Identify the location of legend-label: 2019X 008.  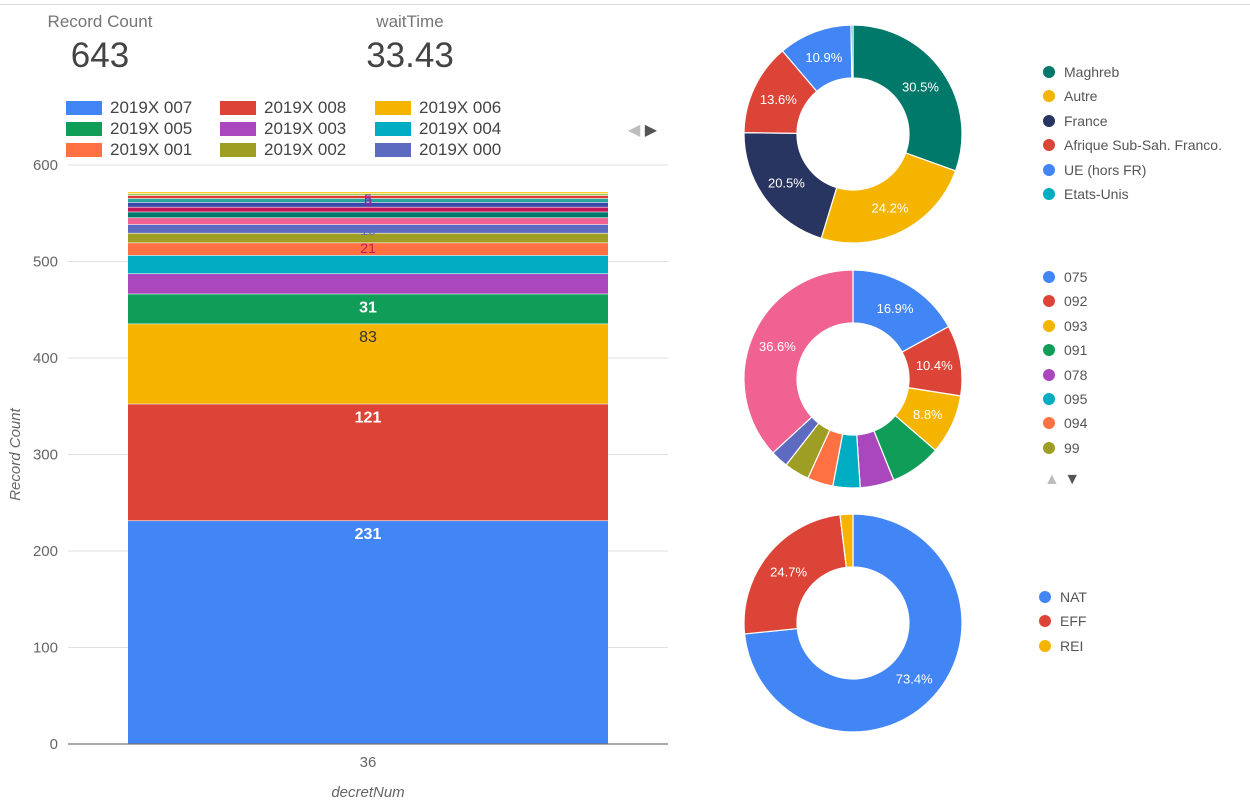
(305, 107).